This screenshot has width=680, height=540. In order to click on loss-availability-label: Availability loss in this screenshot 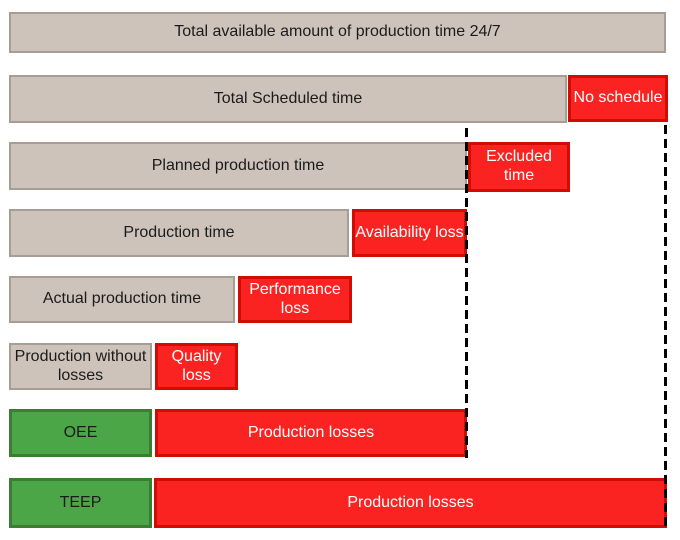, I will do `click(409, 232)`.